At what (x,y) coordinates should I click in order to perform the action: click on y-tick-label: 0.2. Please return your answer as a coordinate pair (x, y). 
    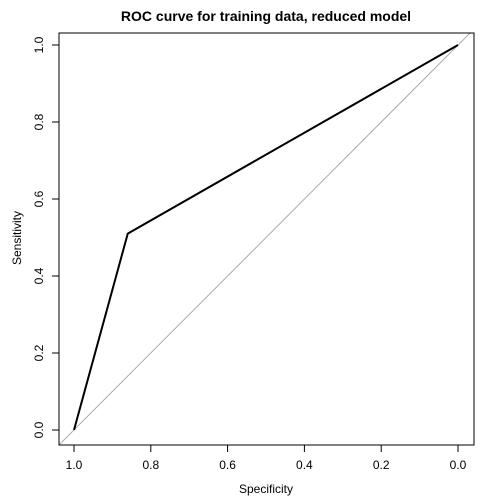
    Looking at the image, I should click on (39, 352).